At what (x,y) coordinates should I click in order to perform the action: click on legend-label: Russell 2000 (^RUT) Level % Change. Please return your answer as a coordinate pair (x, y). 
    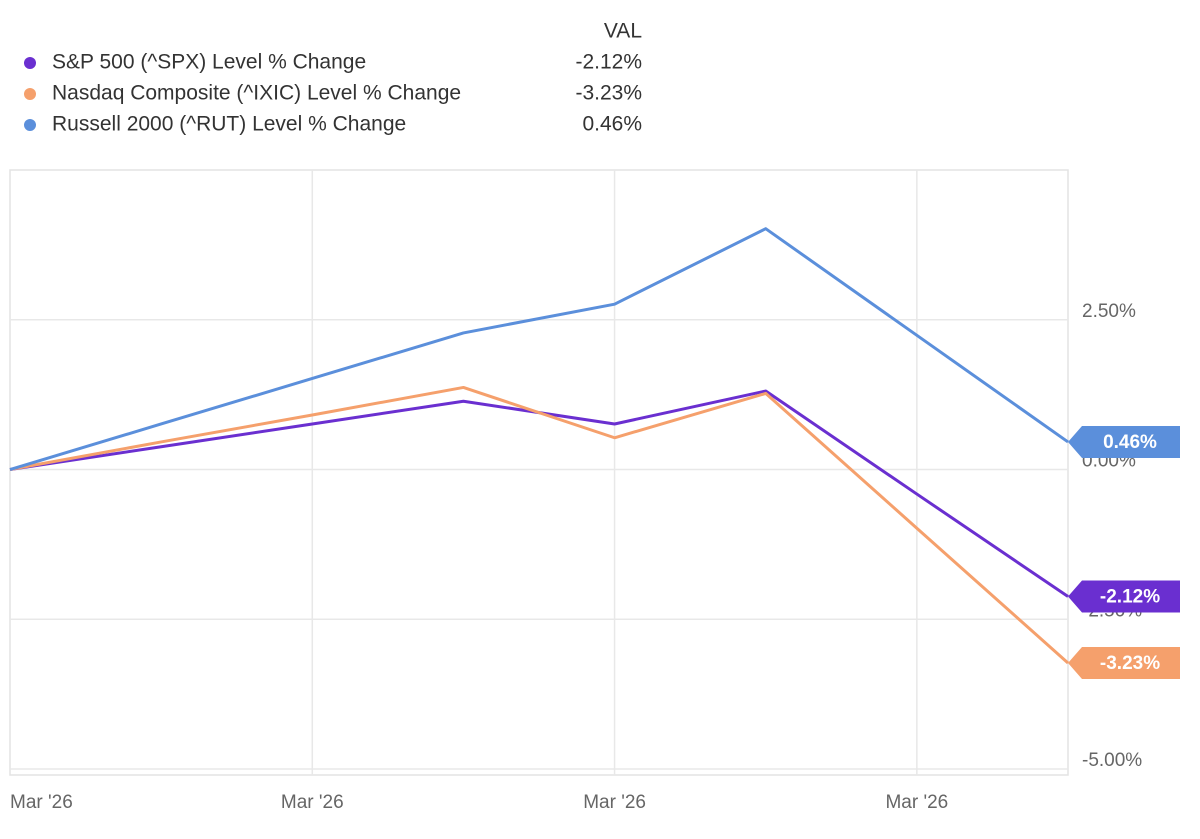
    Looking at the image, I should click on (229, 124).